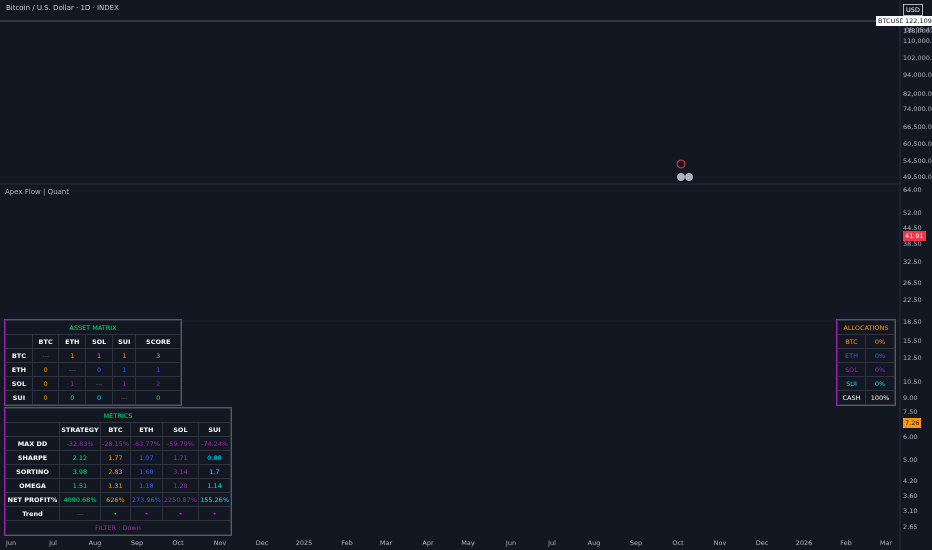 This screenshot has width=932, height=550. I want to click on metrics-header: STRATEGY, so click(80, 429).